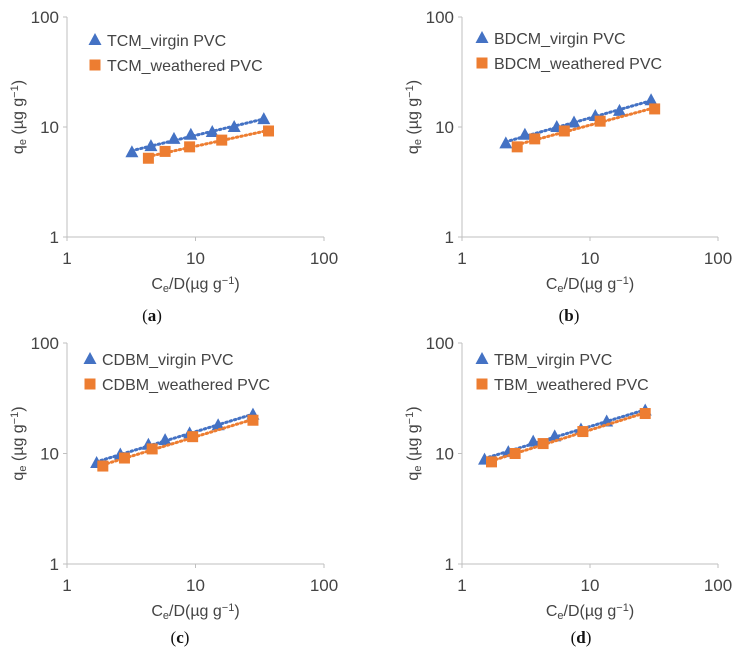 The height and width of the screenshot is (656, 739). Describe the element at coordinates (571, 385) in the screenshot. I see `legend-label-weathered: TBM_weathered PVC` at that location.